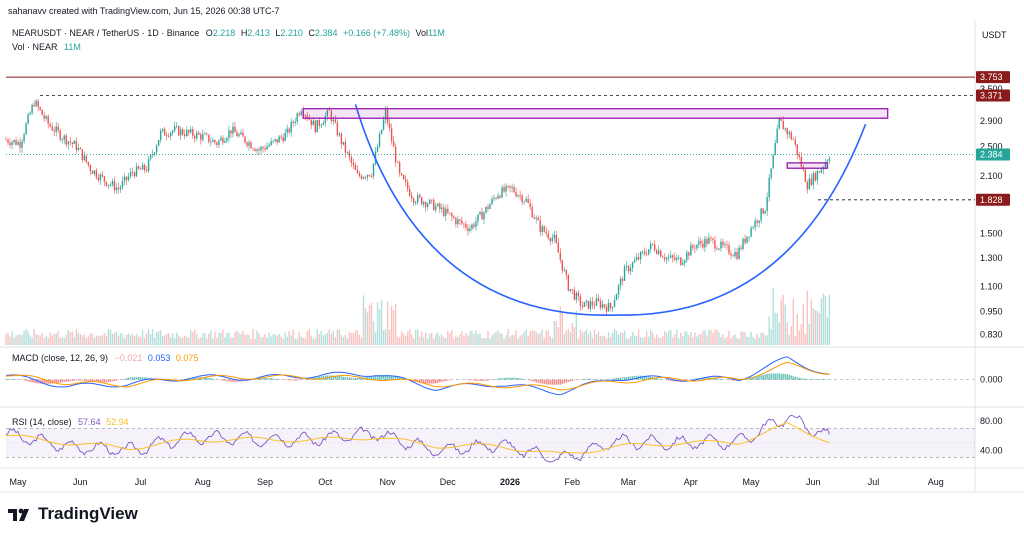  I want to click on tradingview-logo-text: TradingView, so click(88, 513).